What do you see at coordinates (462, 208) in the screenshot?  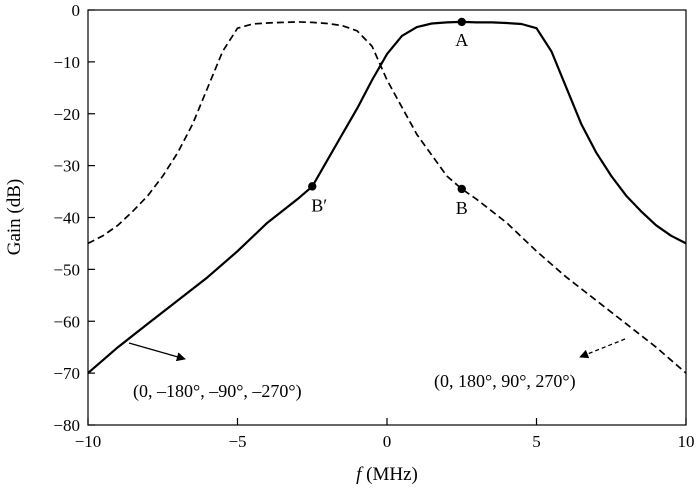 I see `point-label: B` at bounding box center [462, 208].